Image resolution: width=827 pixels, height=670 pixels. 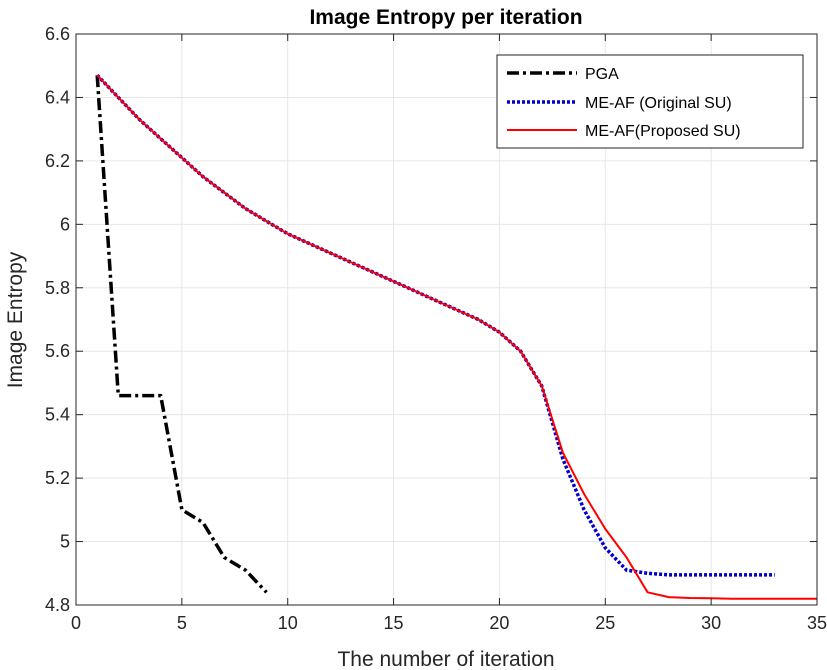 What do you see at coordinates (445, 659) in the screenshot?
I see `x-axis-label: The number of iteration` at bounding box center [445, 659].